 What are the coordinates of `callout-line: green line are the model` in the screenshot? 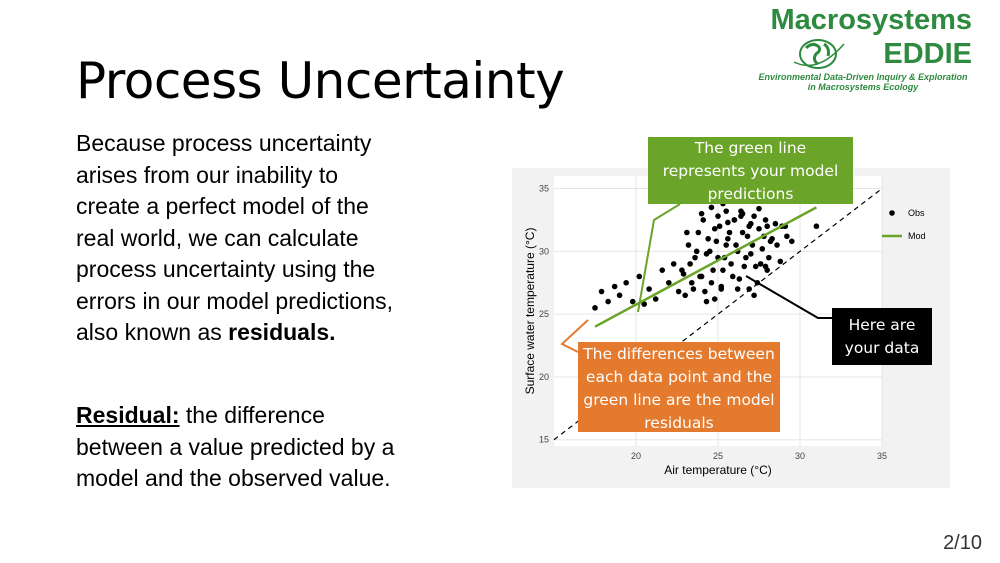 It's located at (679, 400).